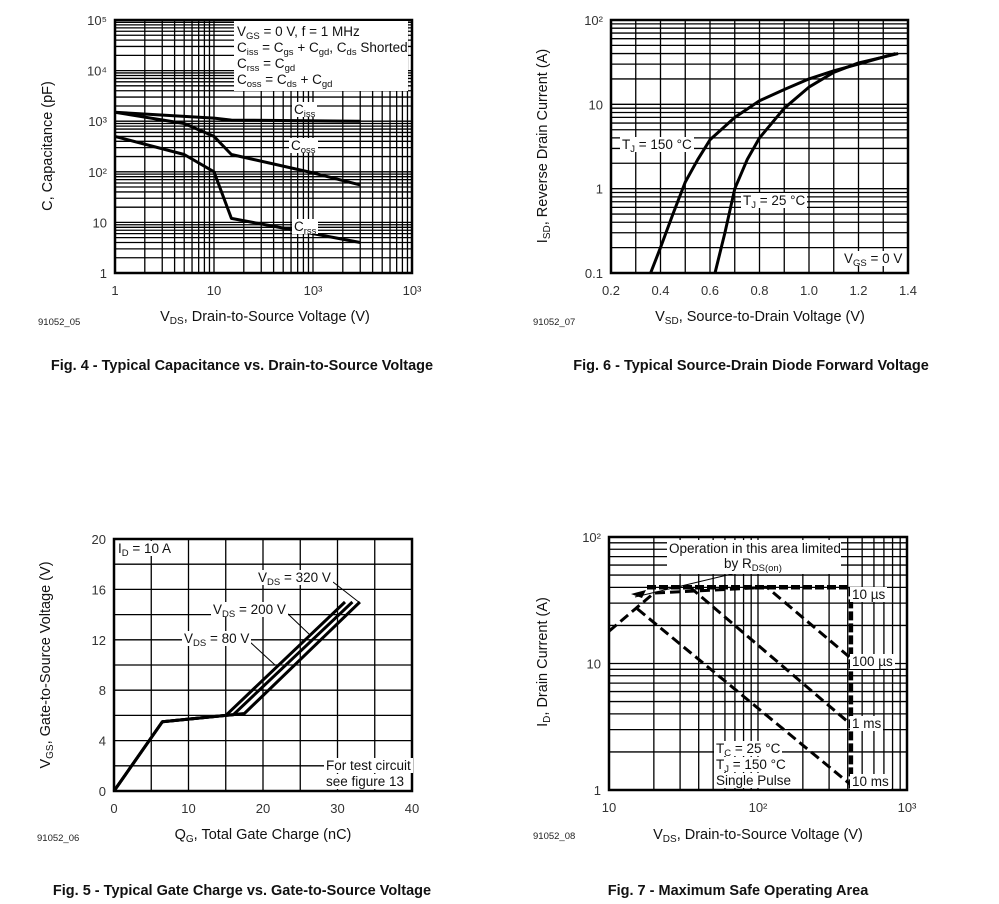 The image size is (999, 904). What do you see at coordinates (102, 791) in the screenshot?
I see `y-tick-label: 0` at bounding box center [102, 791].